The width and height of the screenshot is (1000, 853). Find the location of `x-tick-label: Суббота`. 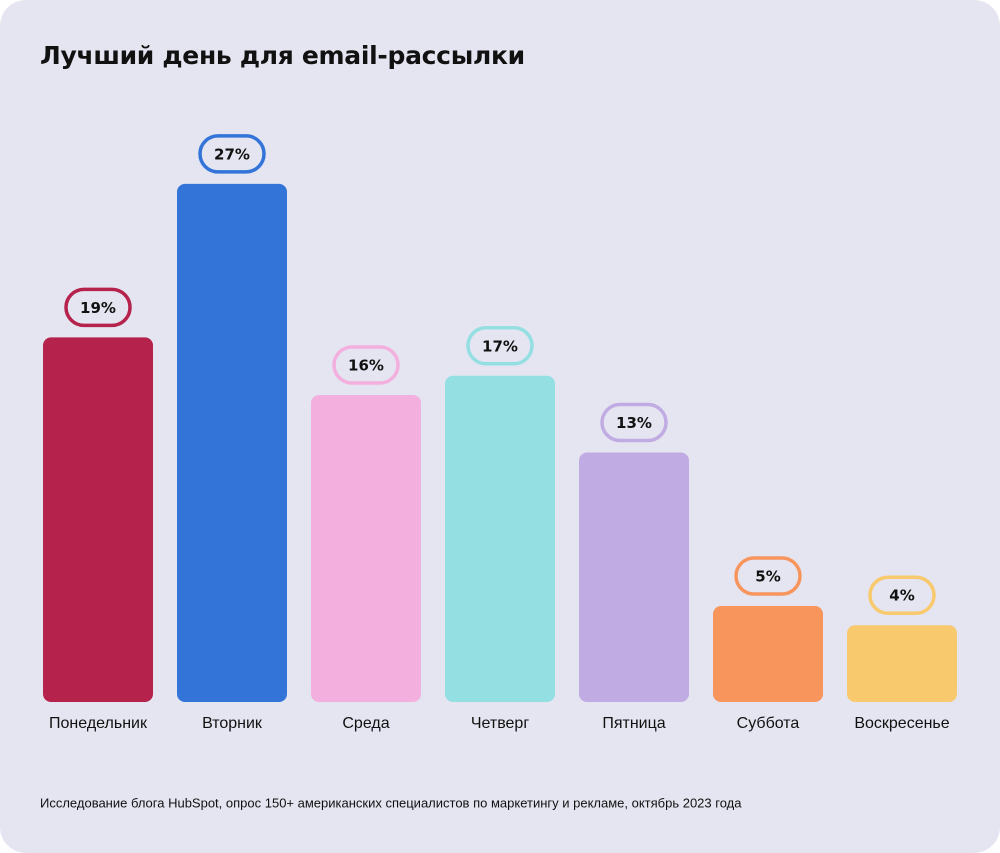

x-tick-label: Суббота is located at coordinates (768, 723).